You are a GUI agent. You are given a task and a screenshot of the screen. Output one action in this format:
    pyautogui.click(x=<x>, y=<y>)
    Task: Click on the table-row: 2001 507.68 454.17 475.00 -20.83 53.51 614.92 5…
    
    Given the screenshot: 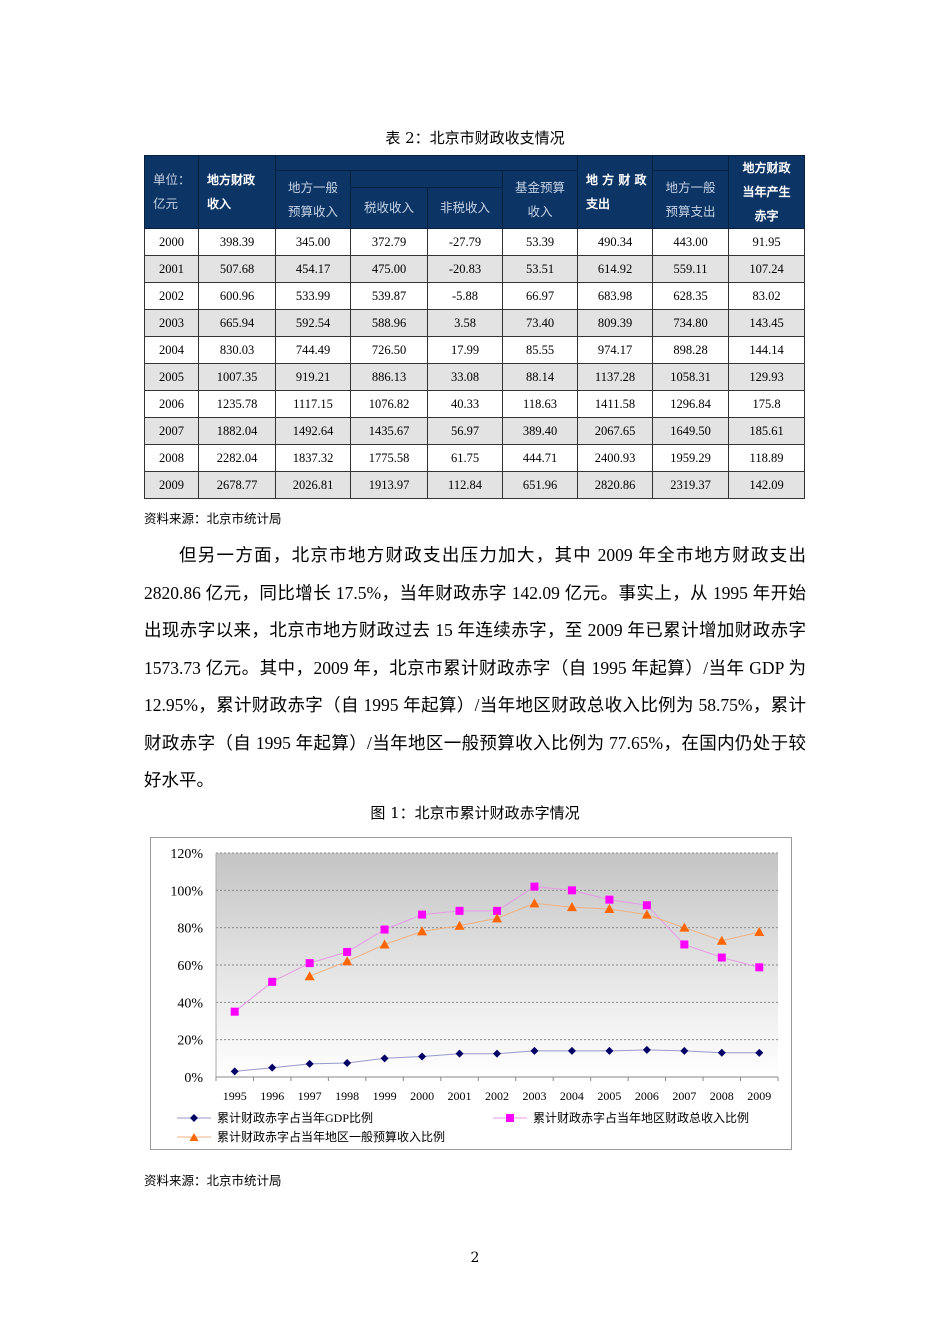 What is the action you would take?
    pyautogui.click(x=474, y=269)
    